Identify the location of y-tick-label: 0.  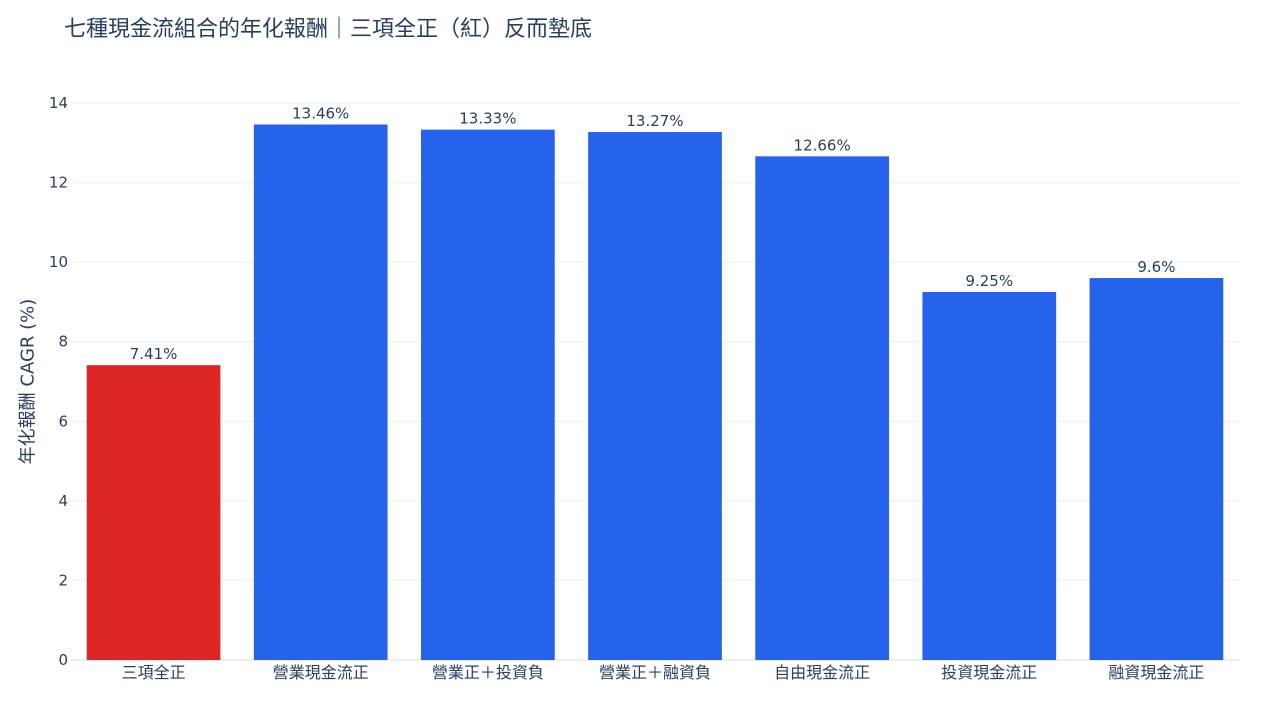
(63, 660).